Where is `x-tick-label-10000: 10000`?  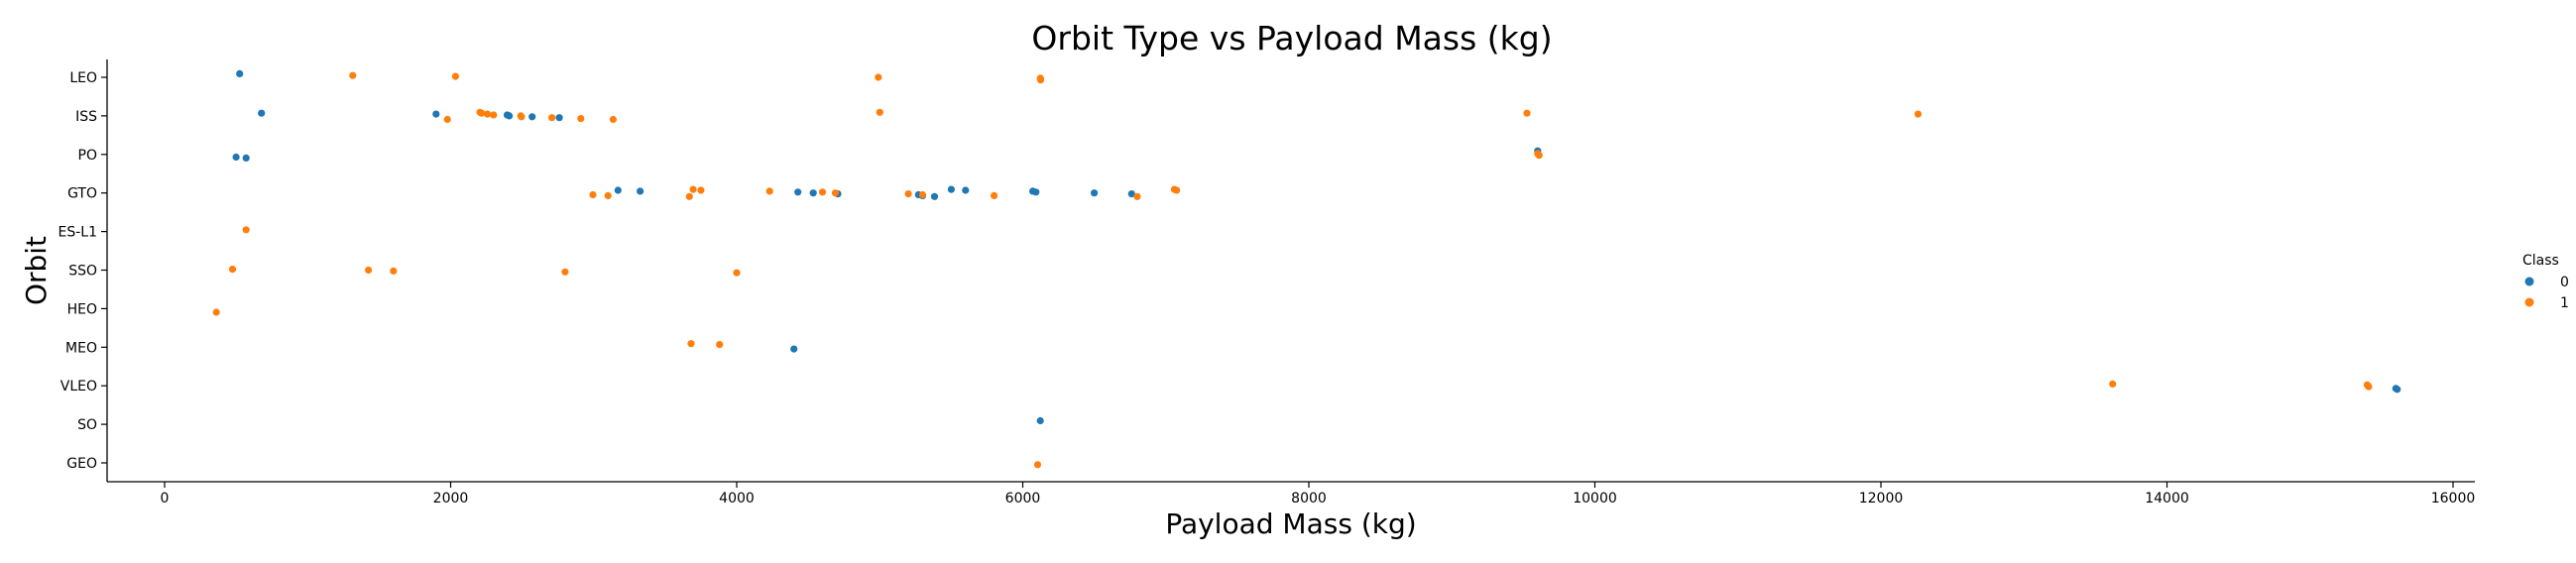 x-tick-label-10000: 10000 is located at coordinates (1595, 499).